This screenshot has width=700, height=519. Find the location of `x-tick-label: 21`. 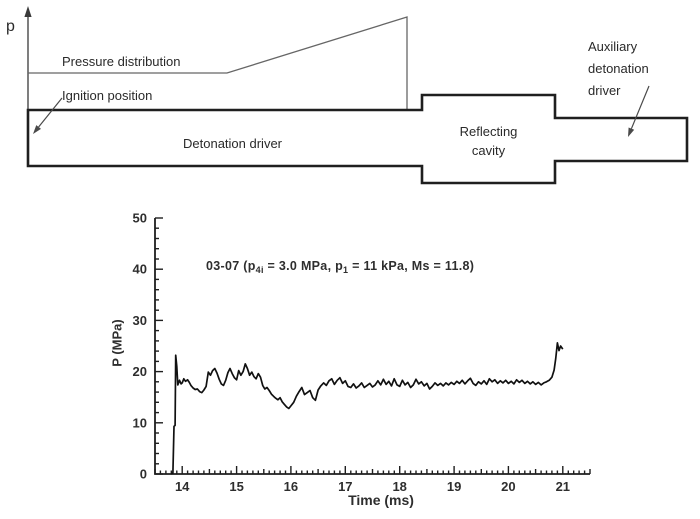

x-tick-label: 21 is located at coordinates (563, 486).